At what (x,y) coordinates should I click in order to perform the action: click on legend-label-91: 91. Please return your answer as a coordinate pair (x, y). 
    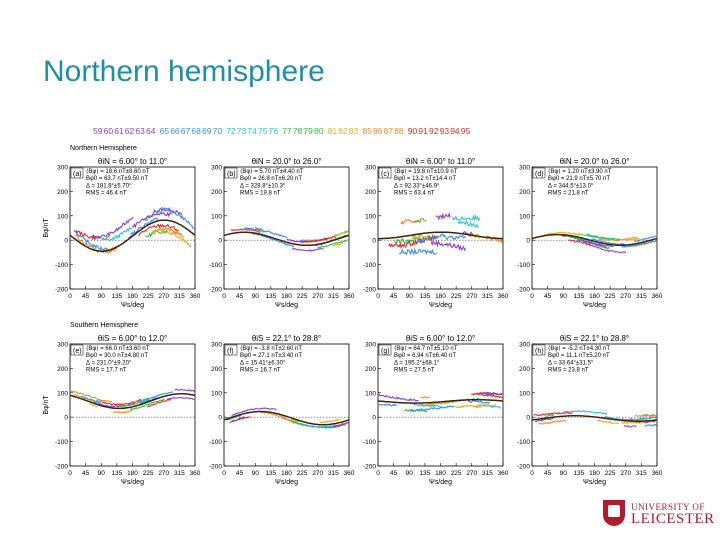
    Looking at the image, I should click on (423, 131).